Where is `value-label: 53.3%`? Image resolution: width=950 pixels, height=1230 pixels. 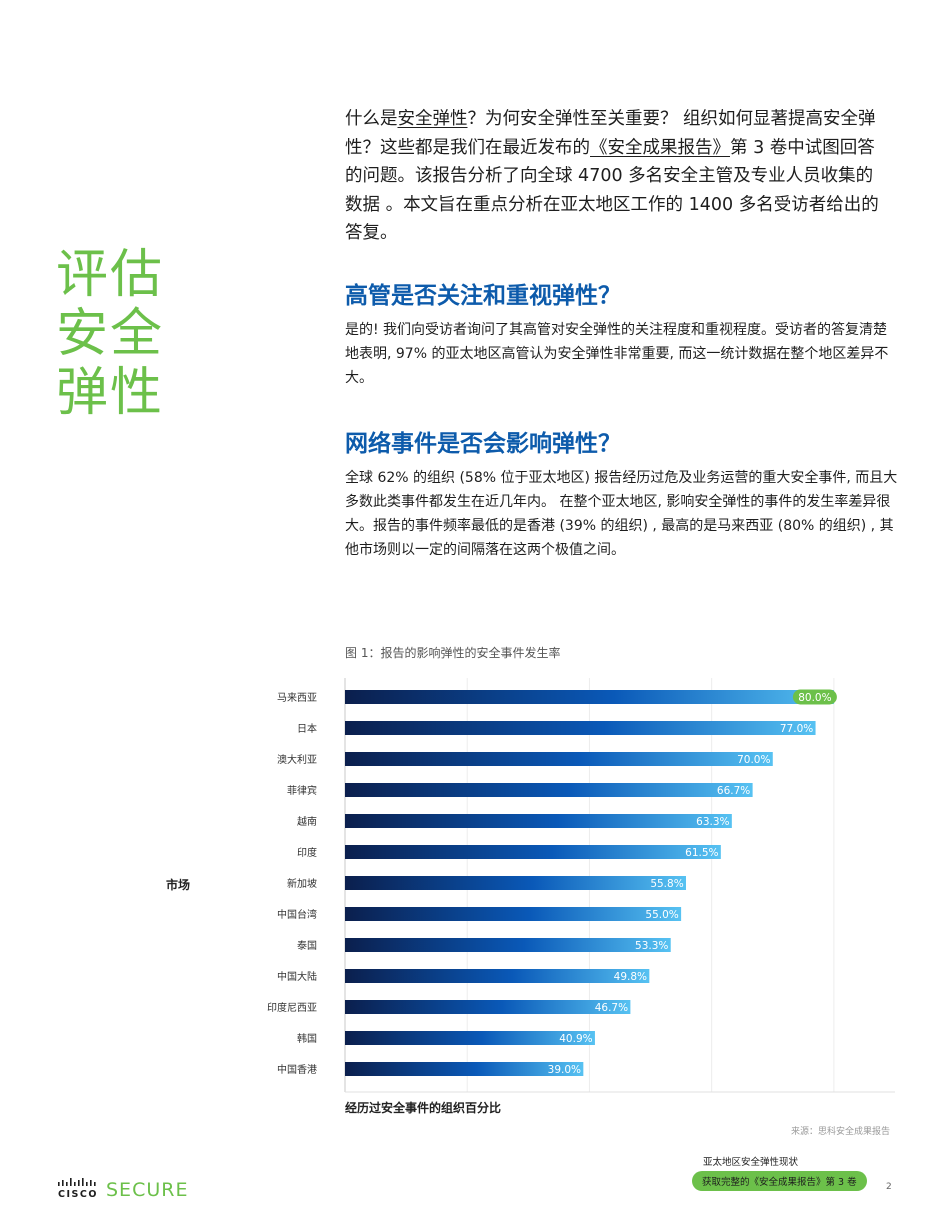
value-label: 53.3% is located at coordinates (651, 946).